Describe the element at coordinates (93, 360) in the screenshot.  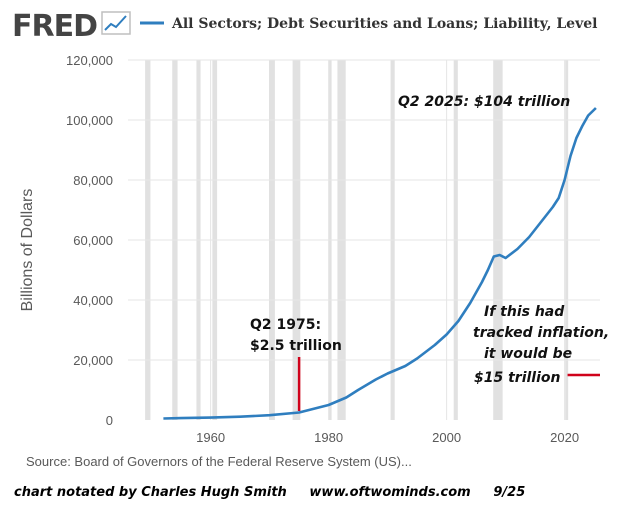
I see `y-tick-label-1: 20,000` at that location.